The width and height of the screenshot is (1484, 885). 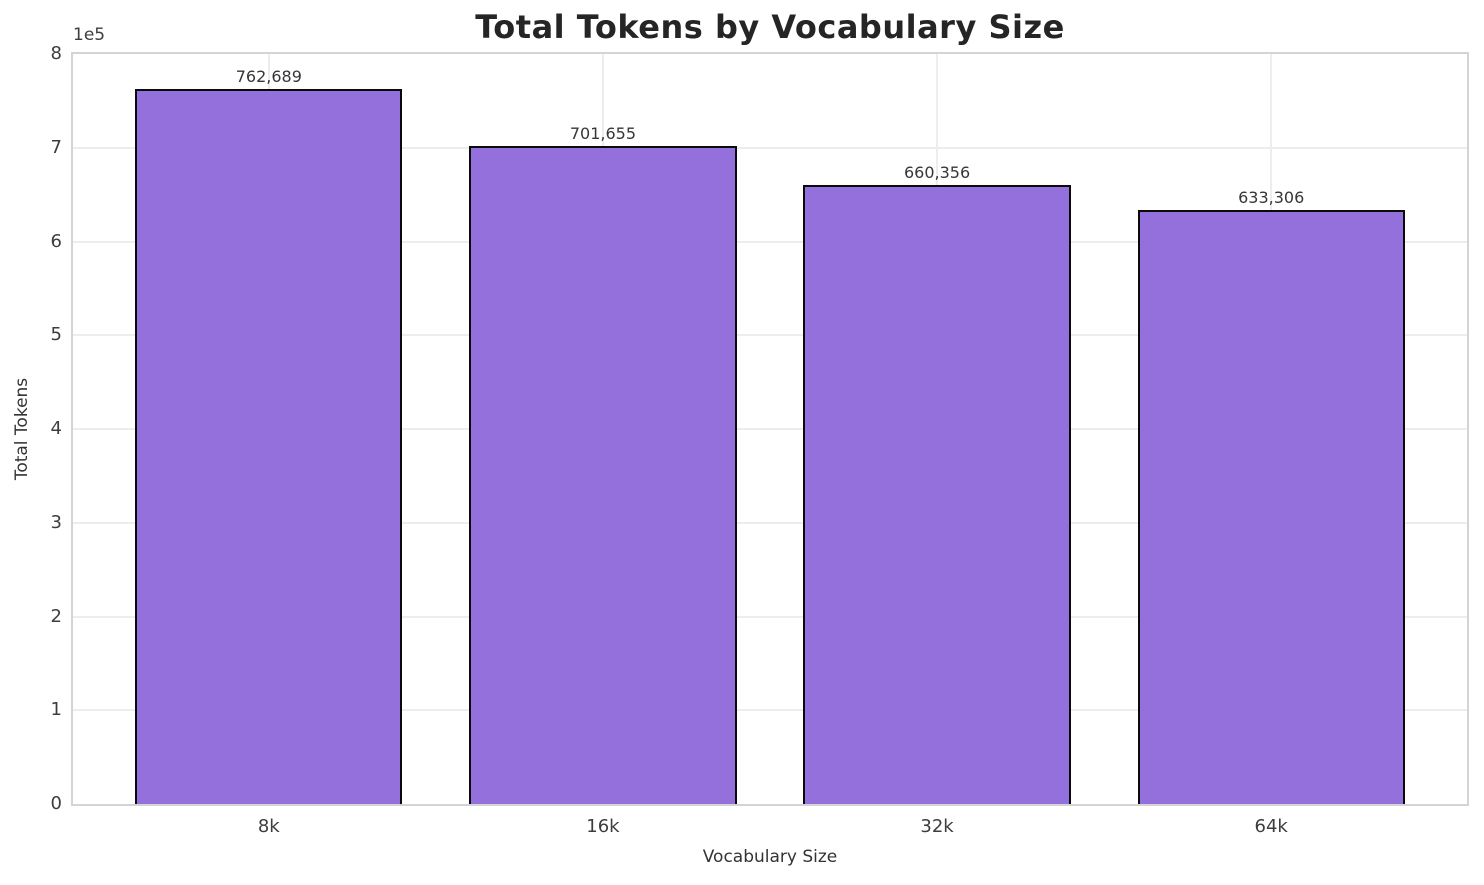 What do you see at coordinates (603, 134) in the screenshot?
I see `bar-value-label: 701,655` at bounding box center [603, 134].